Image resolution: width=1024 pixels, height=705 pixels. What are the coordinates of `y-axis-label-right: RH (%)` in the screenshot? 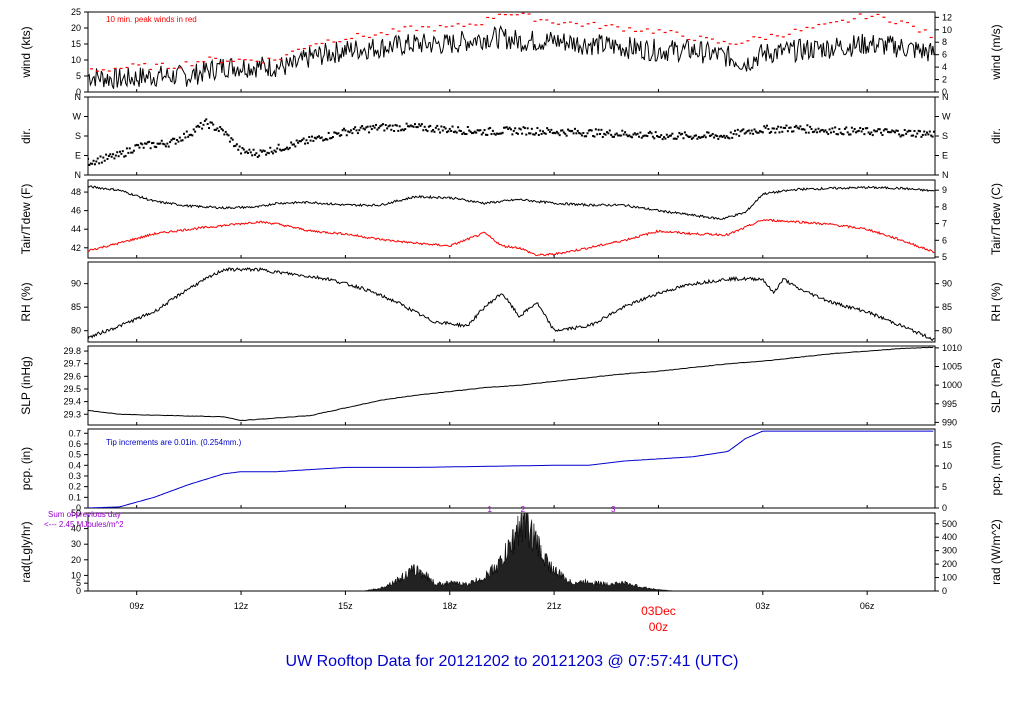 It's located at (996, 301).